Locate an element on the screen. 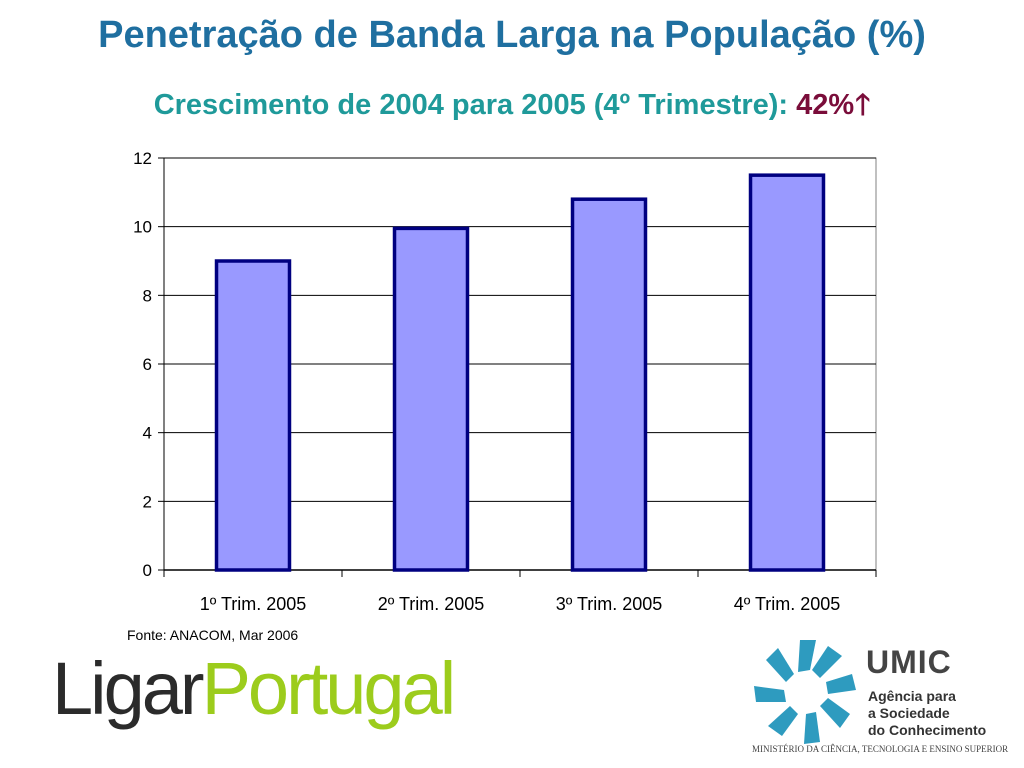 The height and width of the screenshot is (768, 1024). umic-emblem-icon is located at coordinates (805, 692).